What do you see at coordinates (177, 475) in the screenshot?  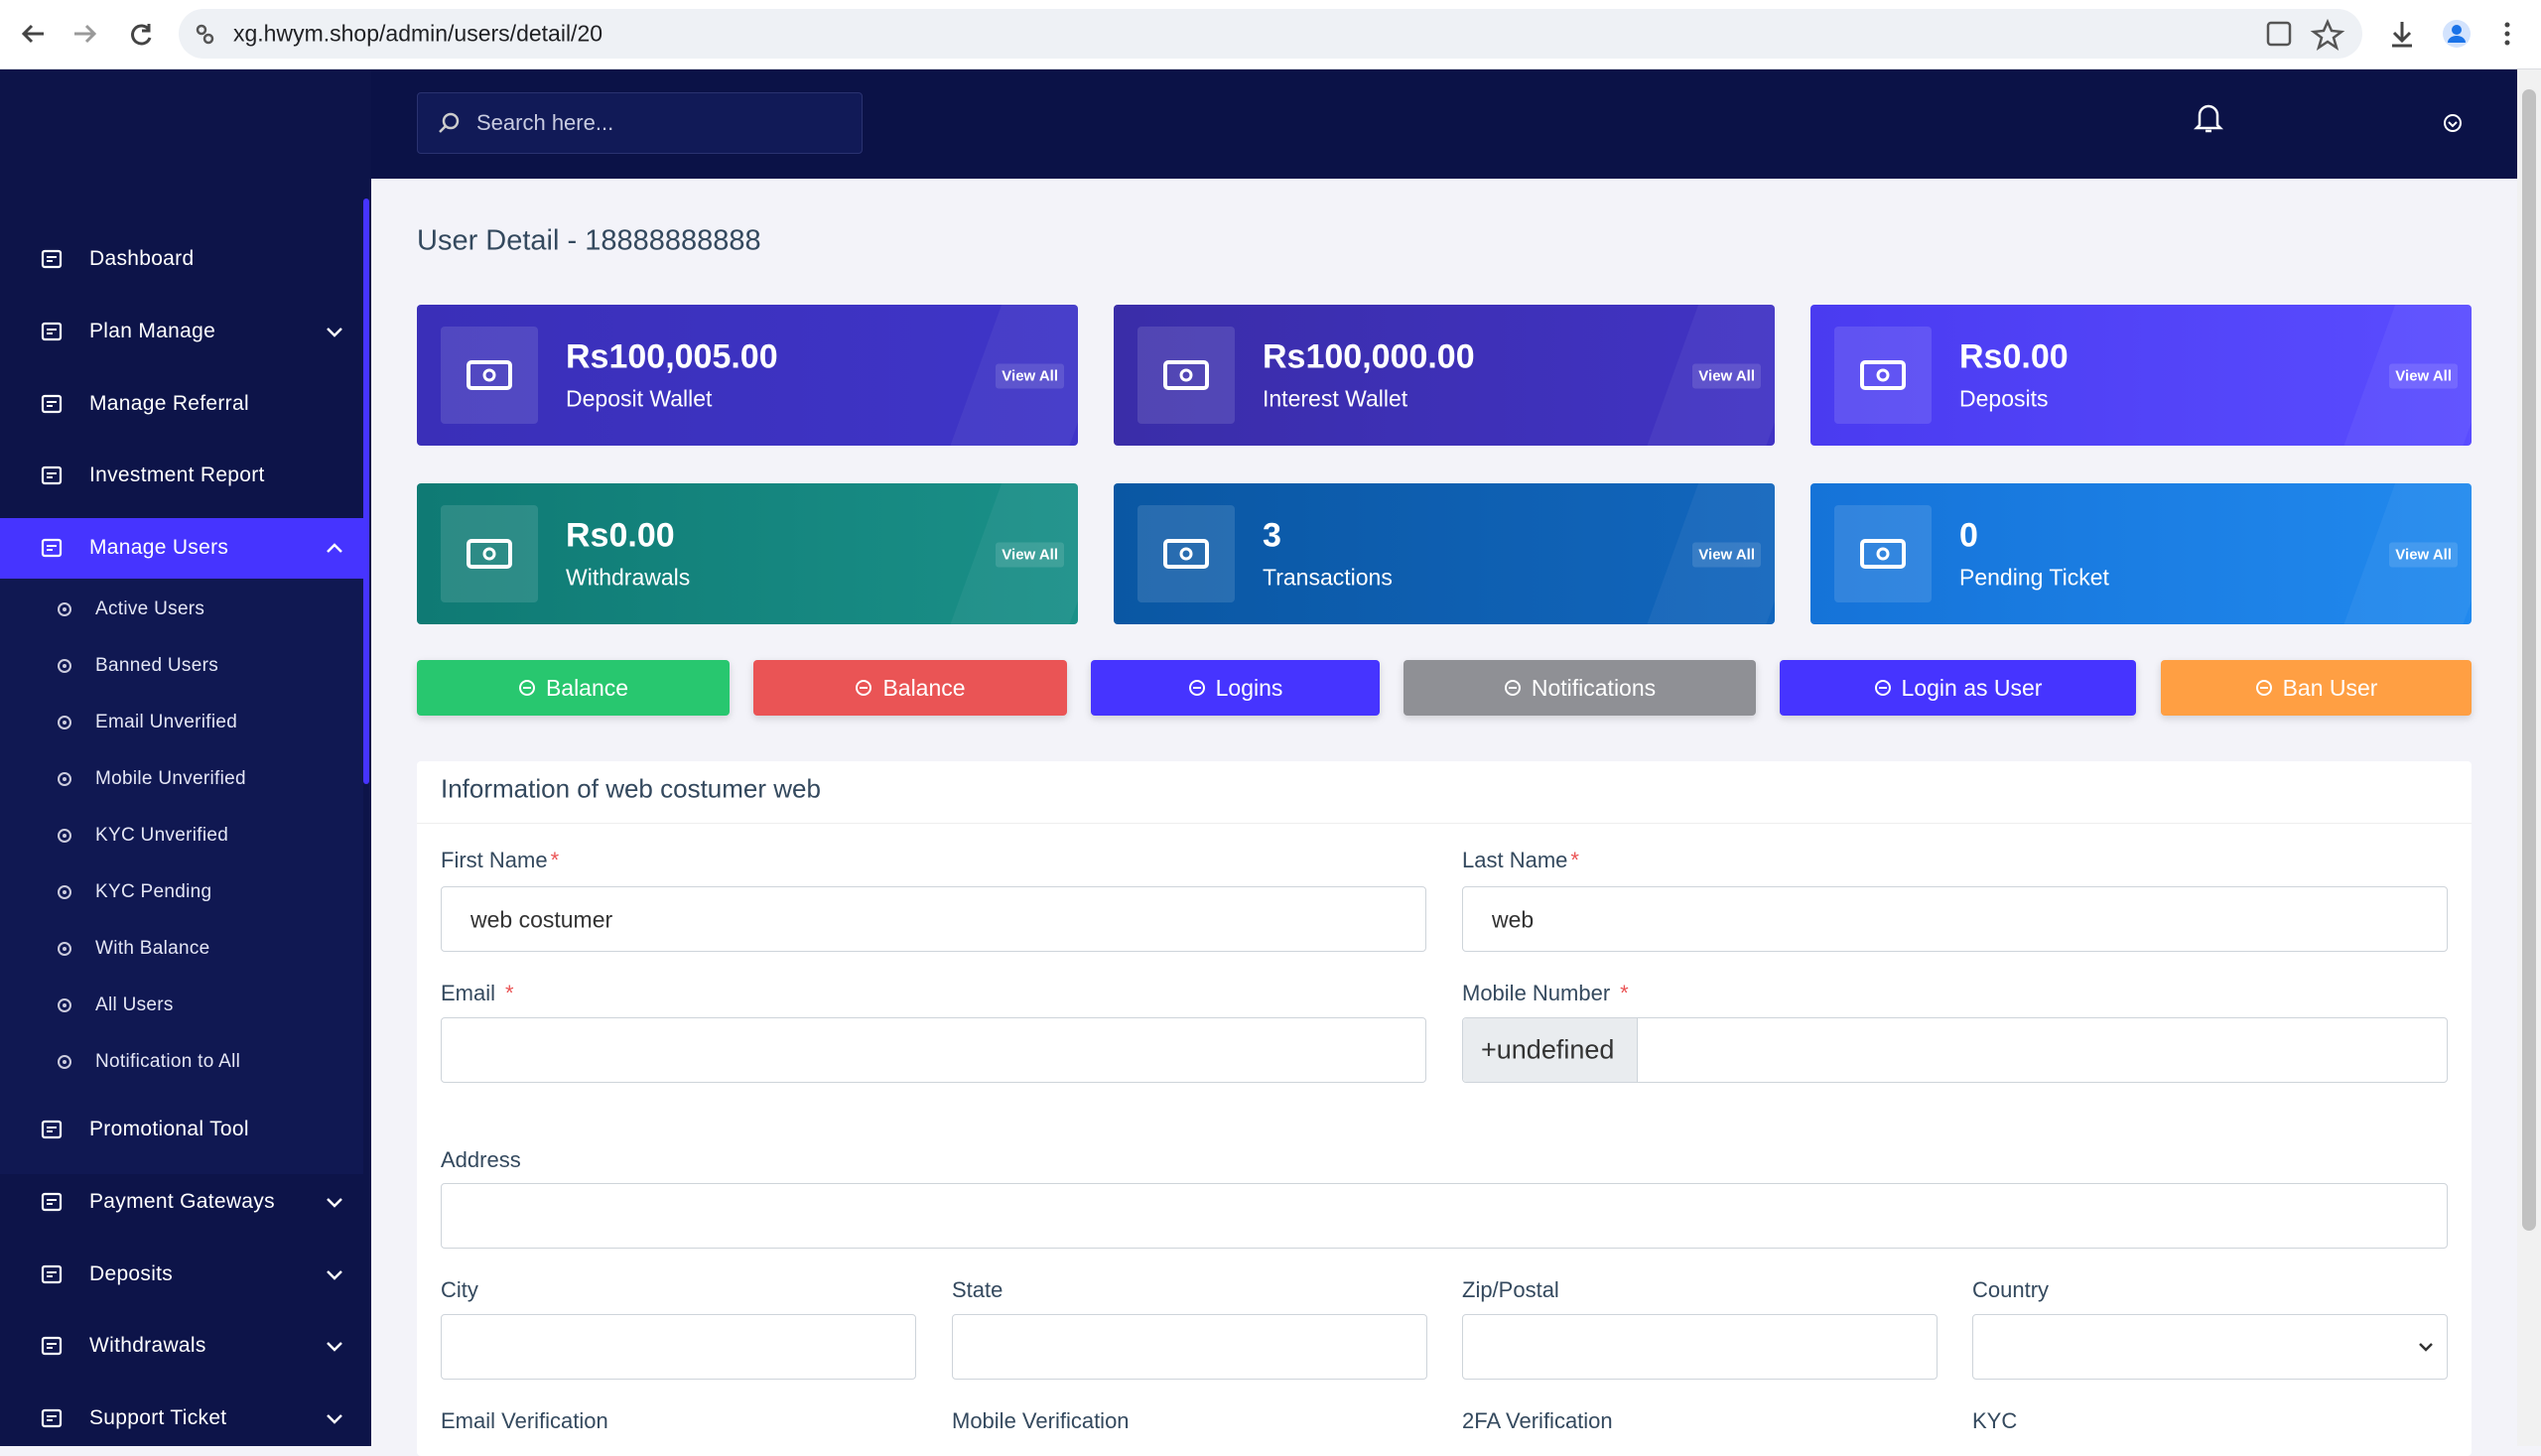 I see `menu-item: Investment Report` at bounding box center [177, 475].